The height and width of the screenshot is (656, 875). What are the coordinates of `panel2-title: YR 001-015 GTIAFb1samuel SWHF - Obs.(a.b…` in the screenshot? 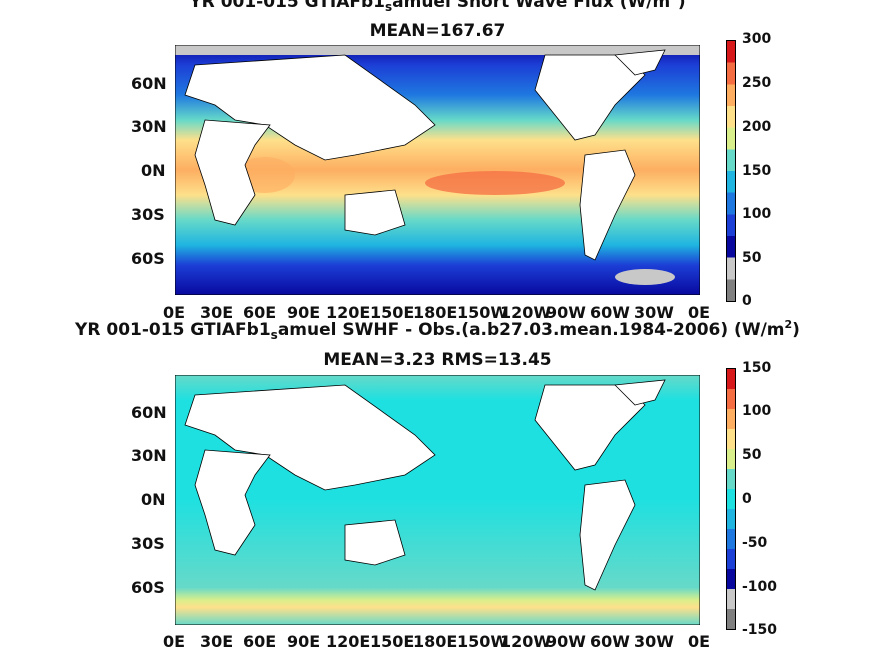 It's located at (437, 330).